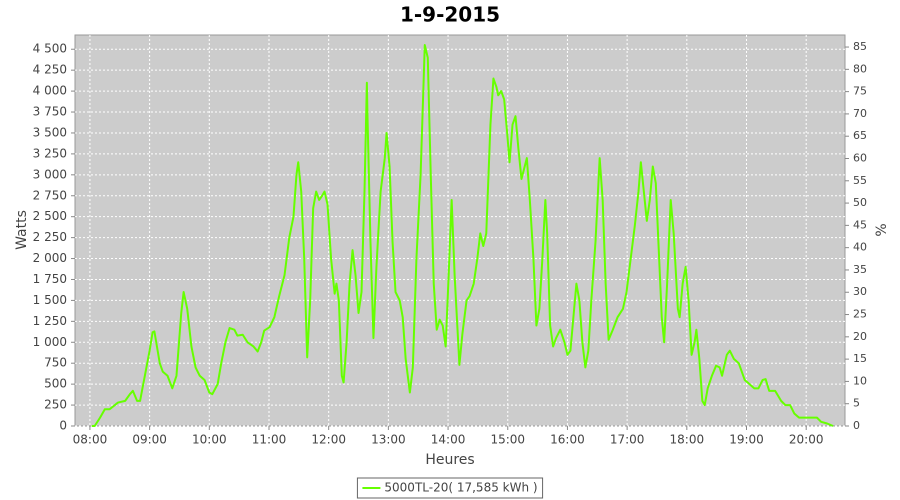 This screenshot has height=500, width=900. Describe the element at coordinates (50, 70) in the screenshot. I see `y-tick-label: 4 250` at that location.